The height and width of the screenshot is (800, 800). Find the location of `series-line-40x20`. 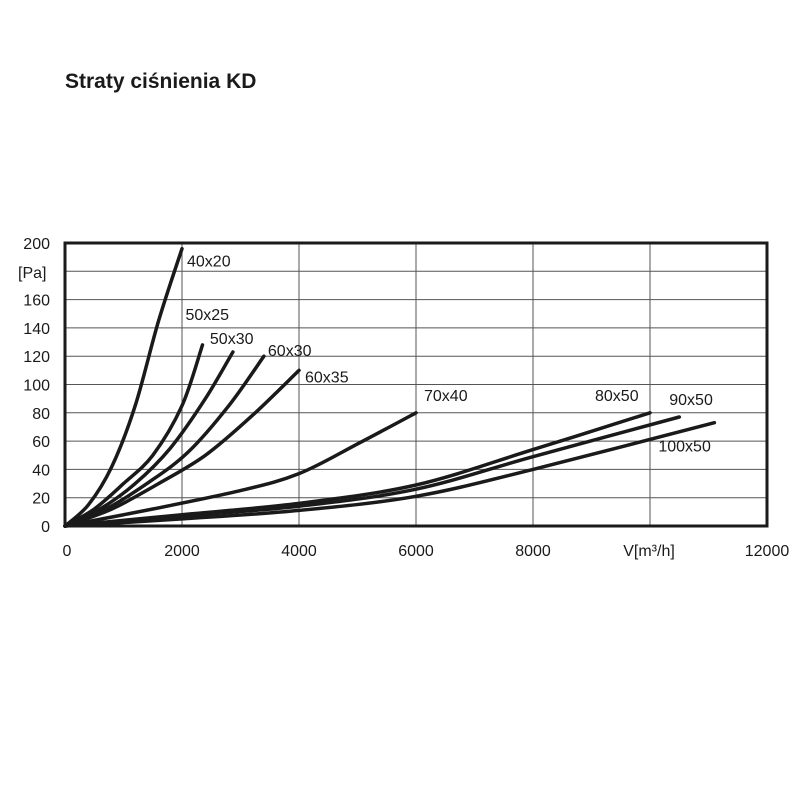

series-line-40x20 is located at coordinates (123, 387).